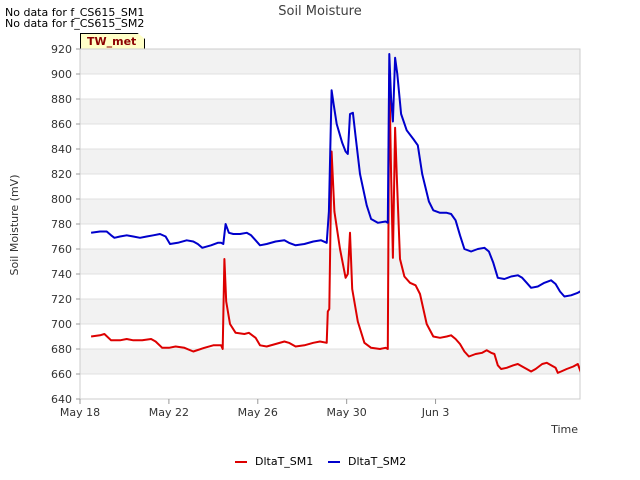  What do you see at coordinates (61, 199) in the screenshot?
I see `y-tick-label-800: 800` at bounding box center [61, 199].